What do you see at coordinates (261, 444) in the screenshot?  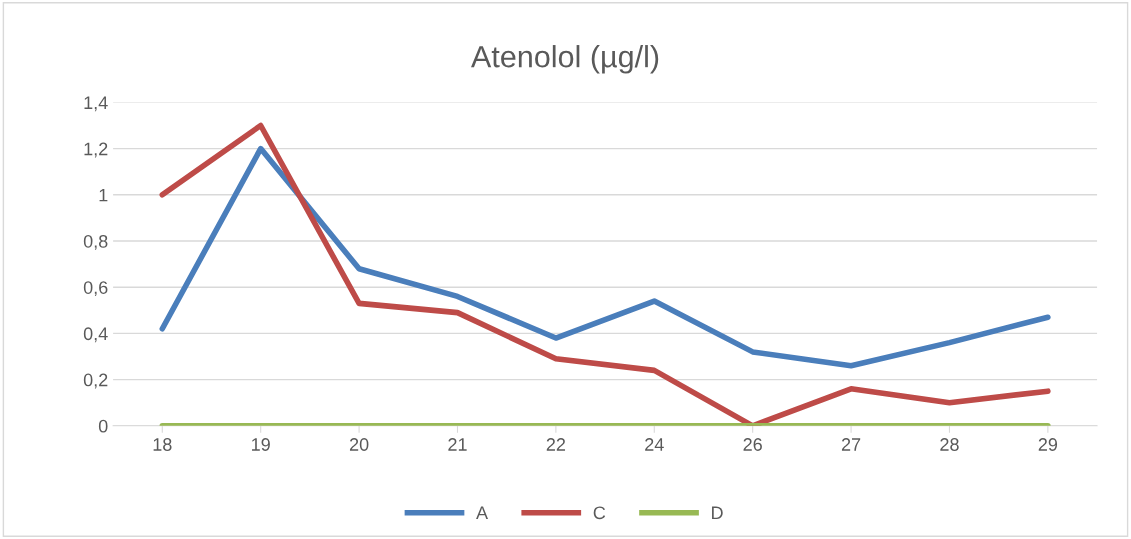 I see `x-tick-label: 19` at bounding box center [261, 444].